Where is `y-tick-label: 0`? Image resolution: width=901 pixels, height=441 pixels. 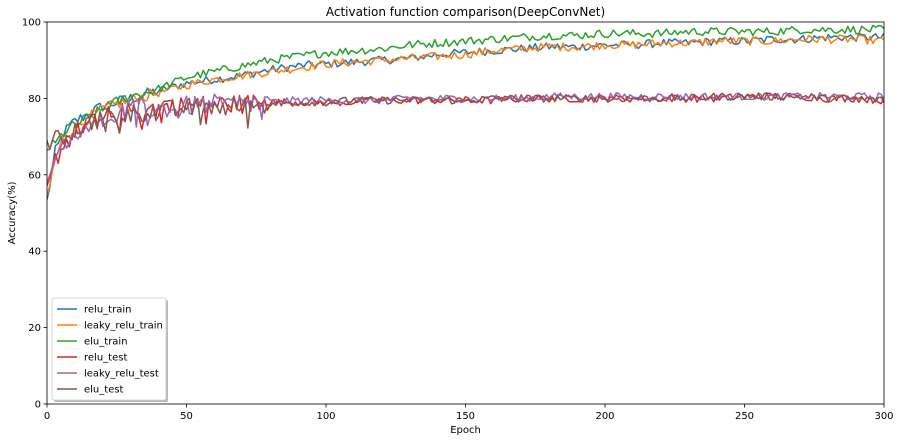 y-tick-label: 0 is located at coordinates (38, 405).